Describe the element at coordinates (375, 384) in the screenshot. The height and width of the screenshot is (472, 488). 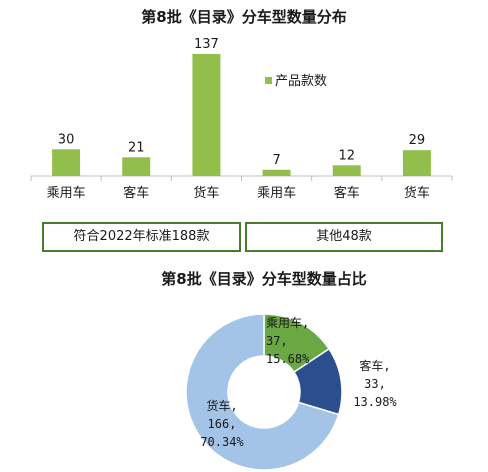
I see `donut-data-label: 33,` at that location.